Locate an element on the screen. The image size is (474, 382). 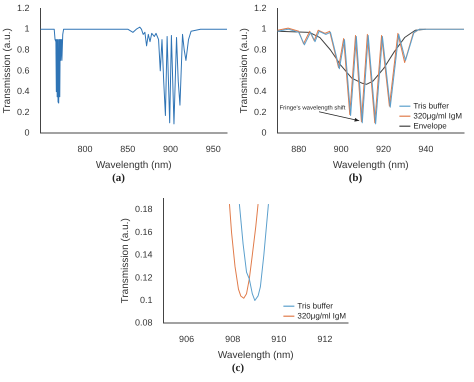
x-tick-label: 800 is located at coordinates (85, 149).